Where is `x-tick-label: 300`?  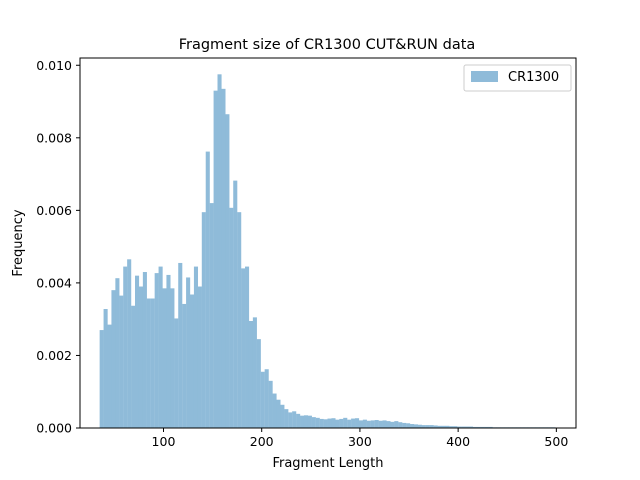 x-tick-label: 300 is located at coordinates (360, 441).